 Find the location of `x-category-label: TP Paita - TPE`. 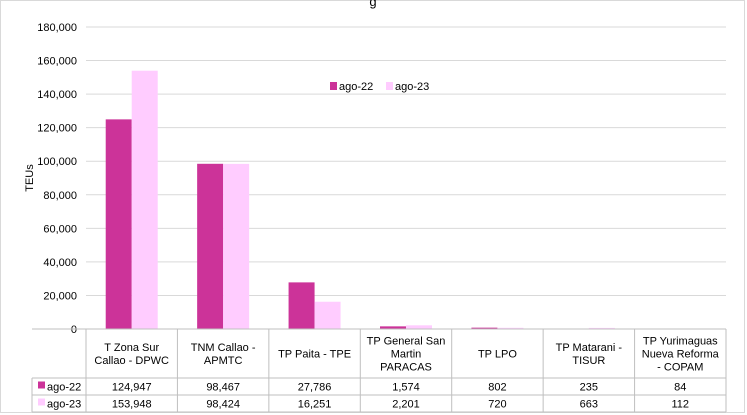

x-category-label: TP Paita - TPE is located at coordinates (314, 355).